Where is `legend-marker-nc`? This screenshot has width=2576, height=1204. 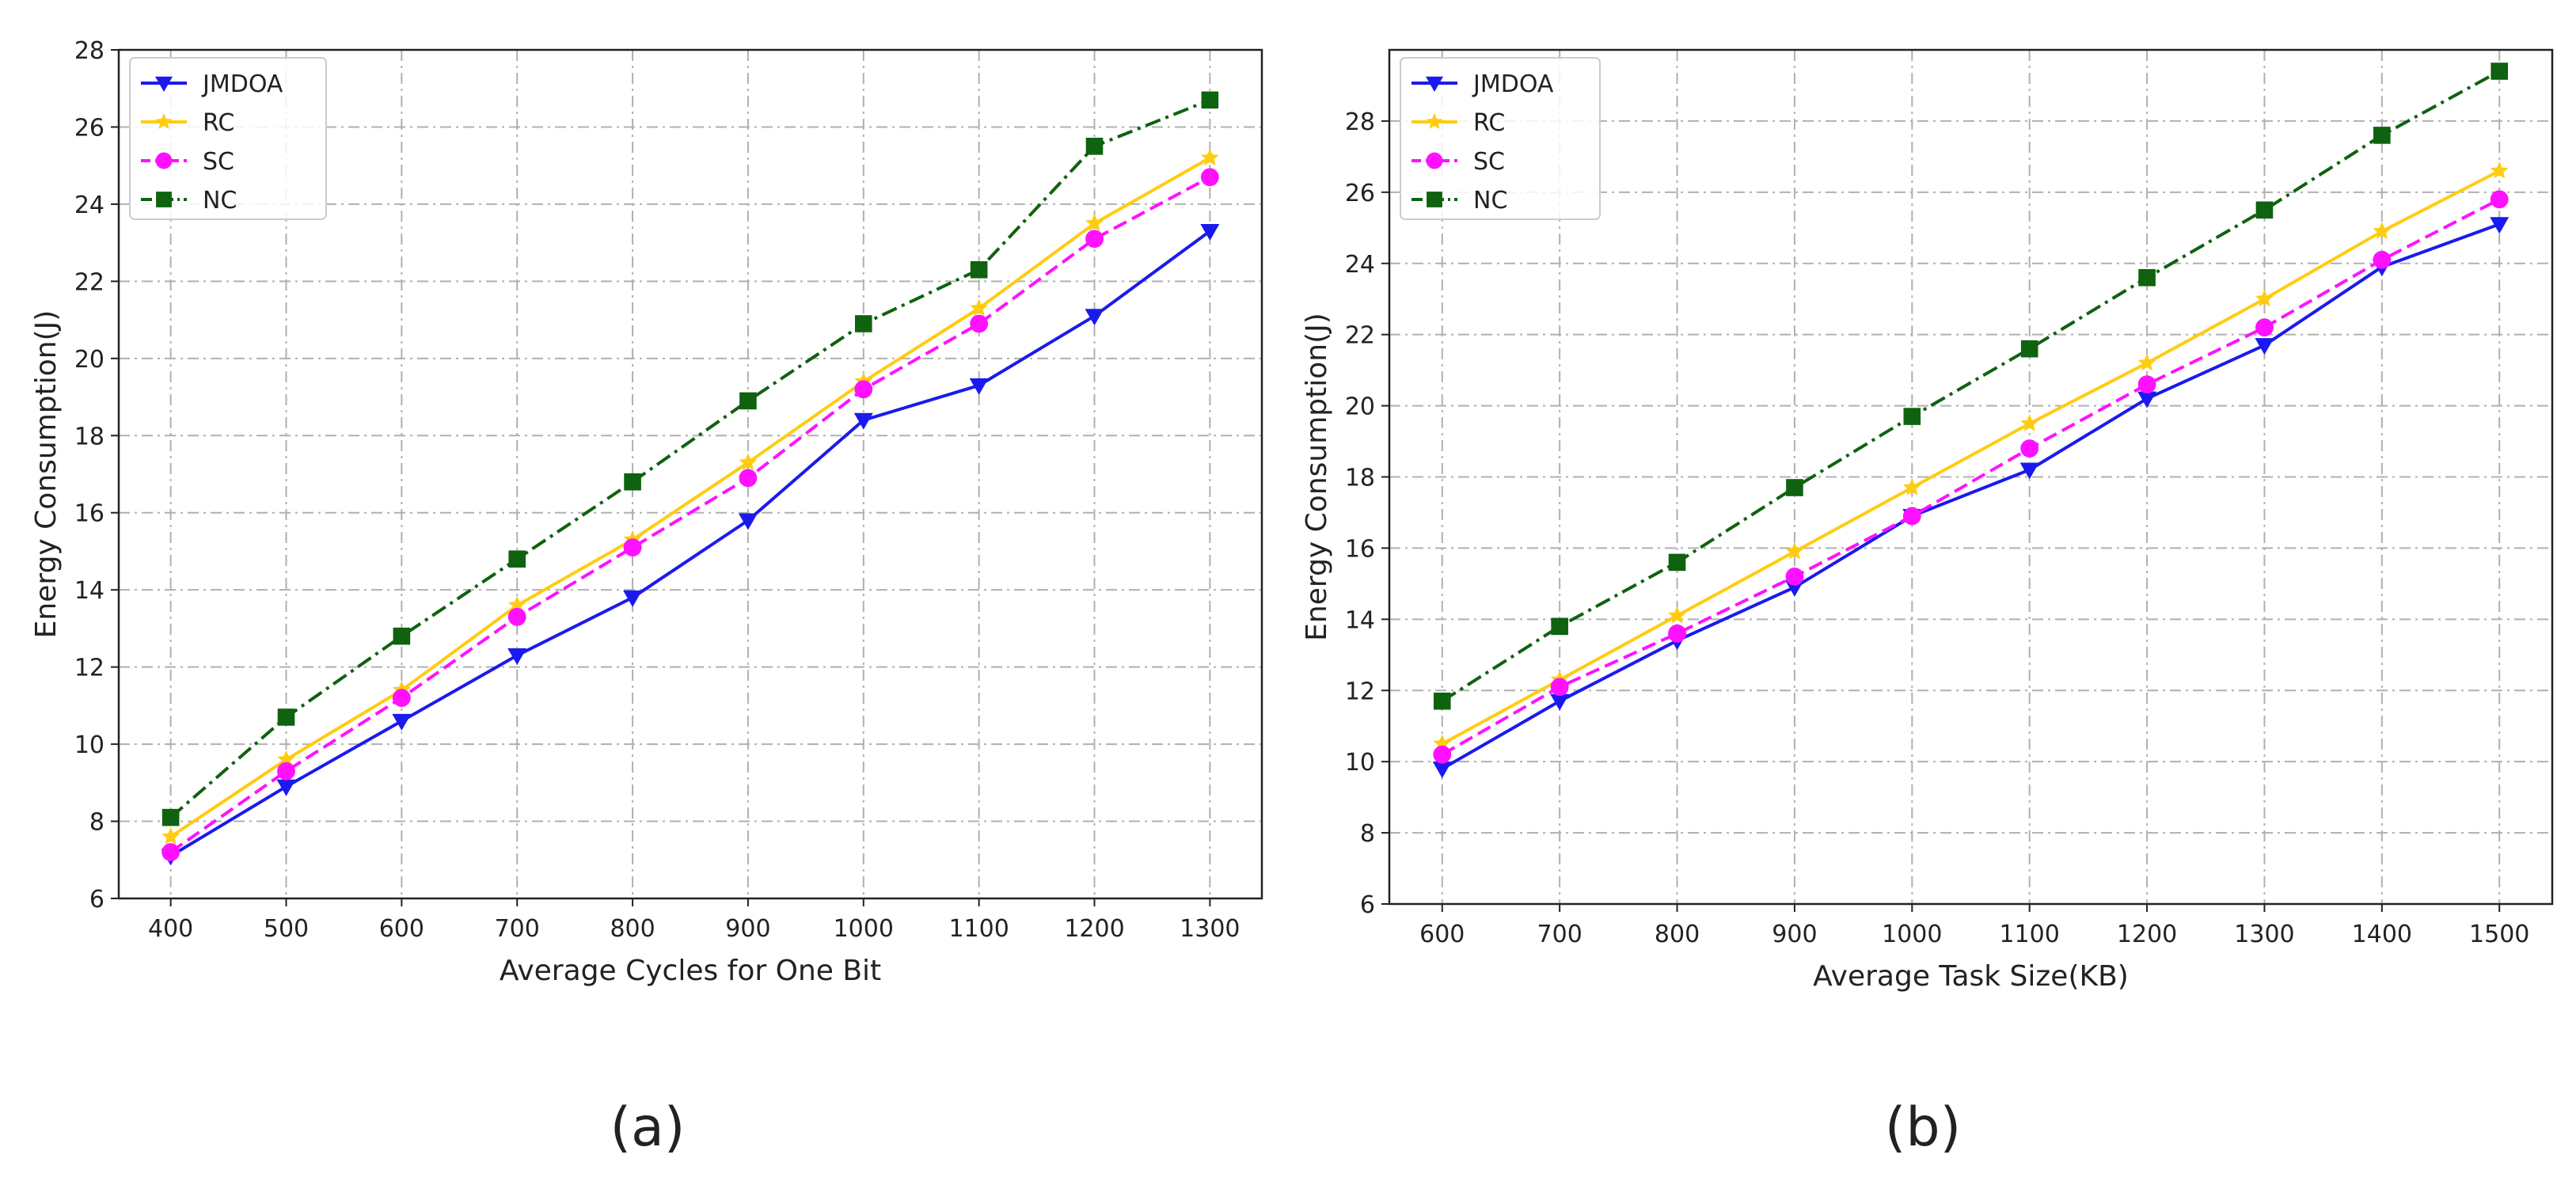
legend-marker-nc is located at coordinates (1434, 199).